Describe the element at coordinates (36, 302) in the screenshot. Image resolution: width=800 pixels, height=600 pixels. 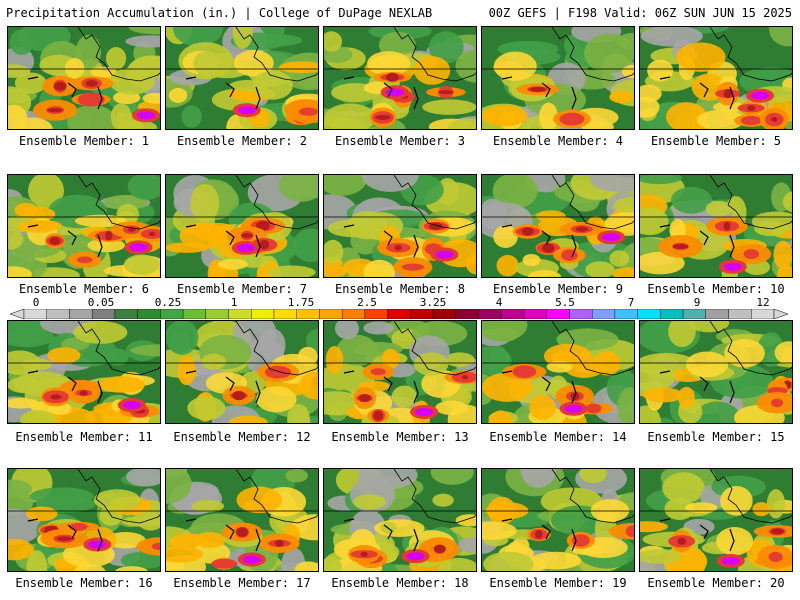
I see `colorbar-tick-label: 0` at that location.